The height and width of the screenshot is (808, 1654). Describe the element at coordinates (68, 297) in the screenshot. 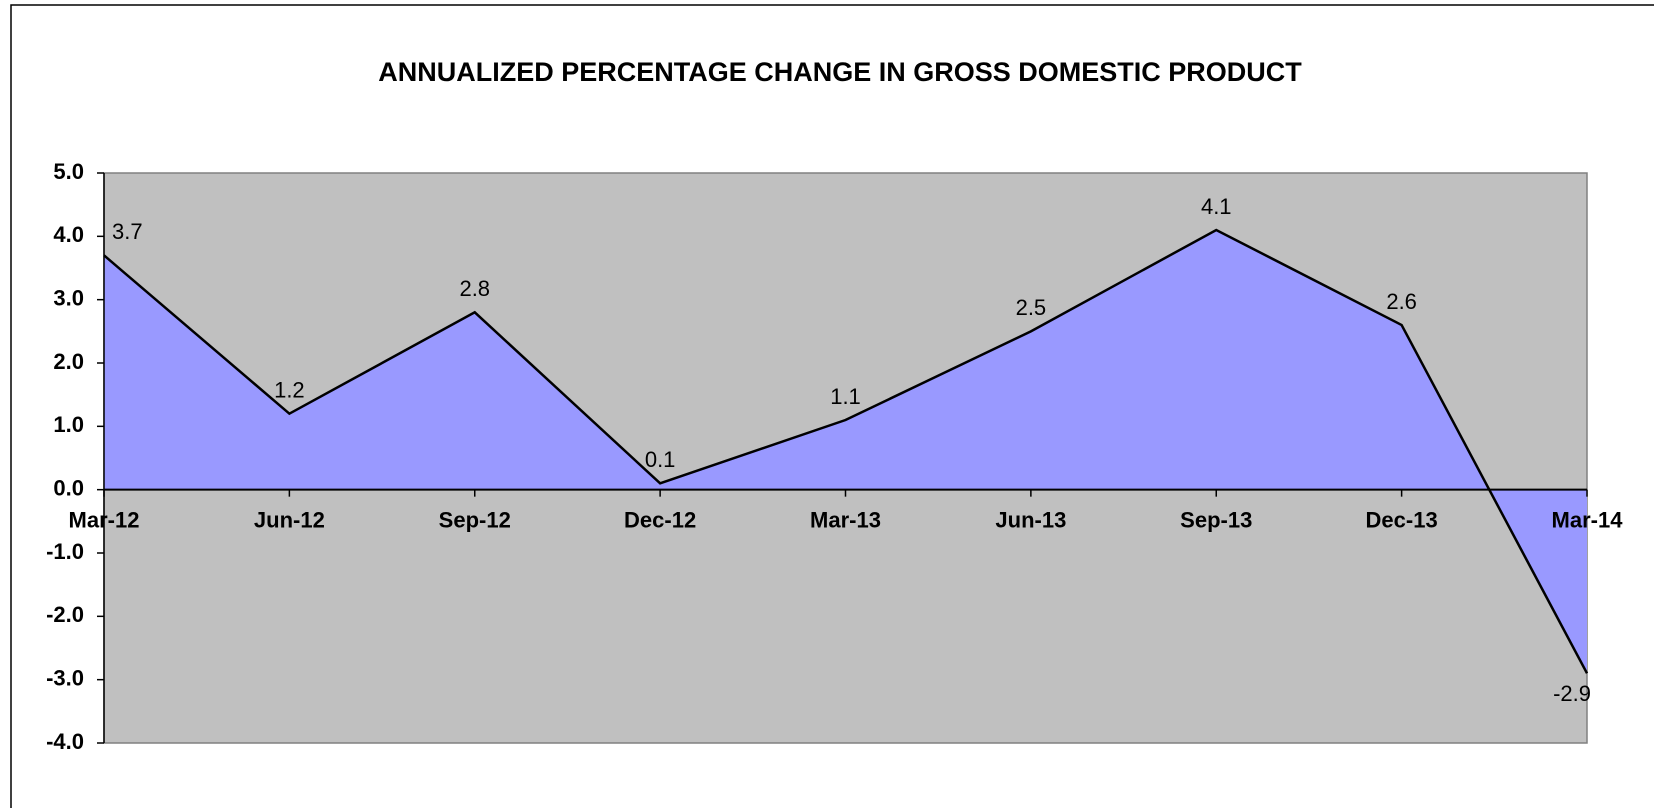

I see `y-tick-label: 3.0` at that location.